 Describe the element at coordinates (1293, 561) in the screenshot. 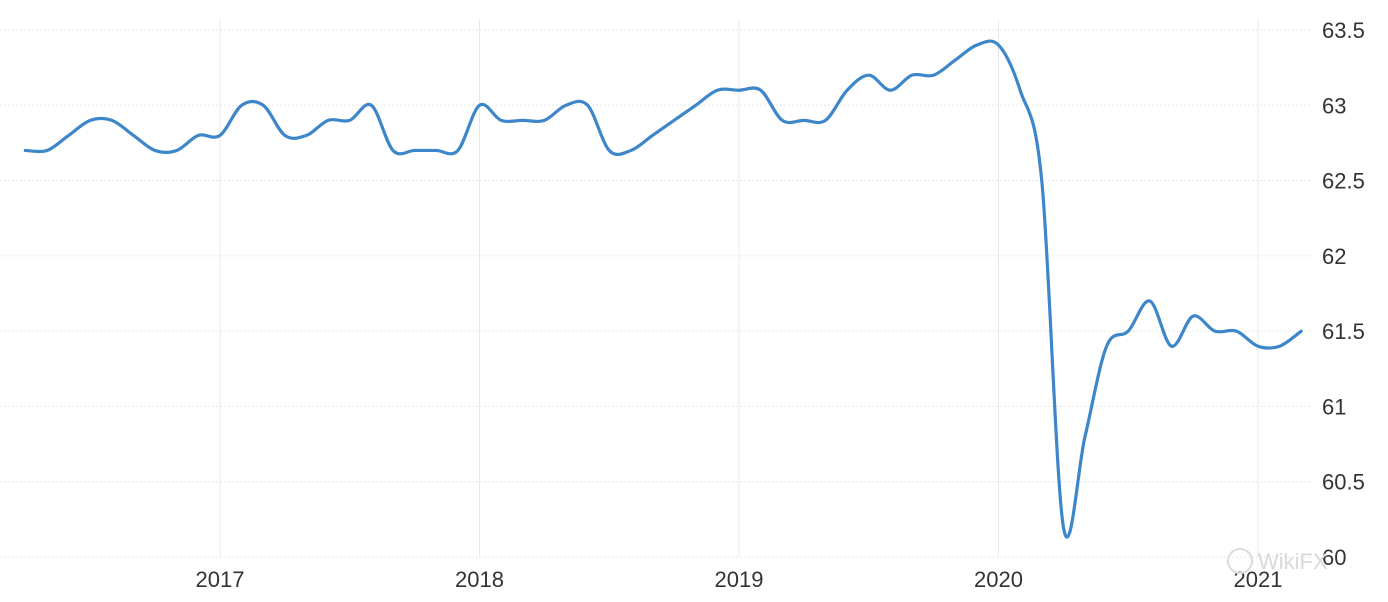

I see `watermark-text: WikiFX` at that location.